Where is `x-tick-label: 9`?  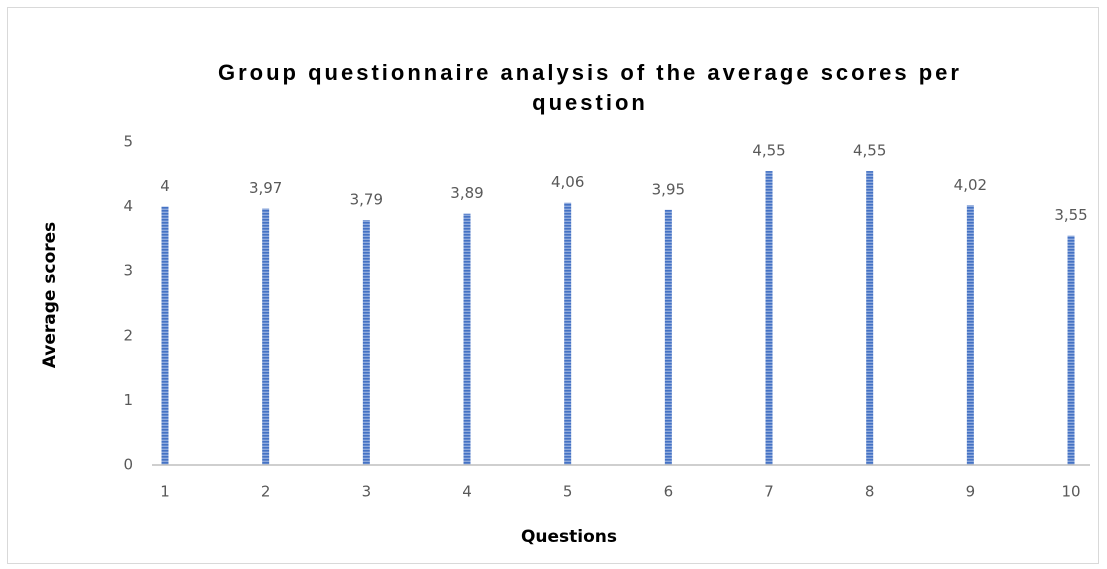
x-tick-label: 9 is located at coordinates (971, 492).